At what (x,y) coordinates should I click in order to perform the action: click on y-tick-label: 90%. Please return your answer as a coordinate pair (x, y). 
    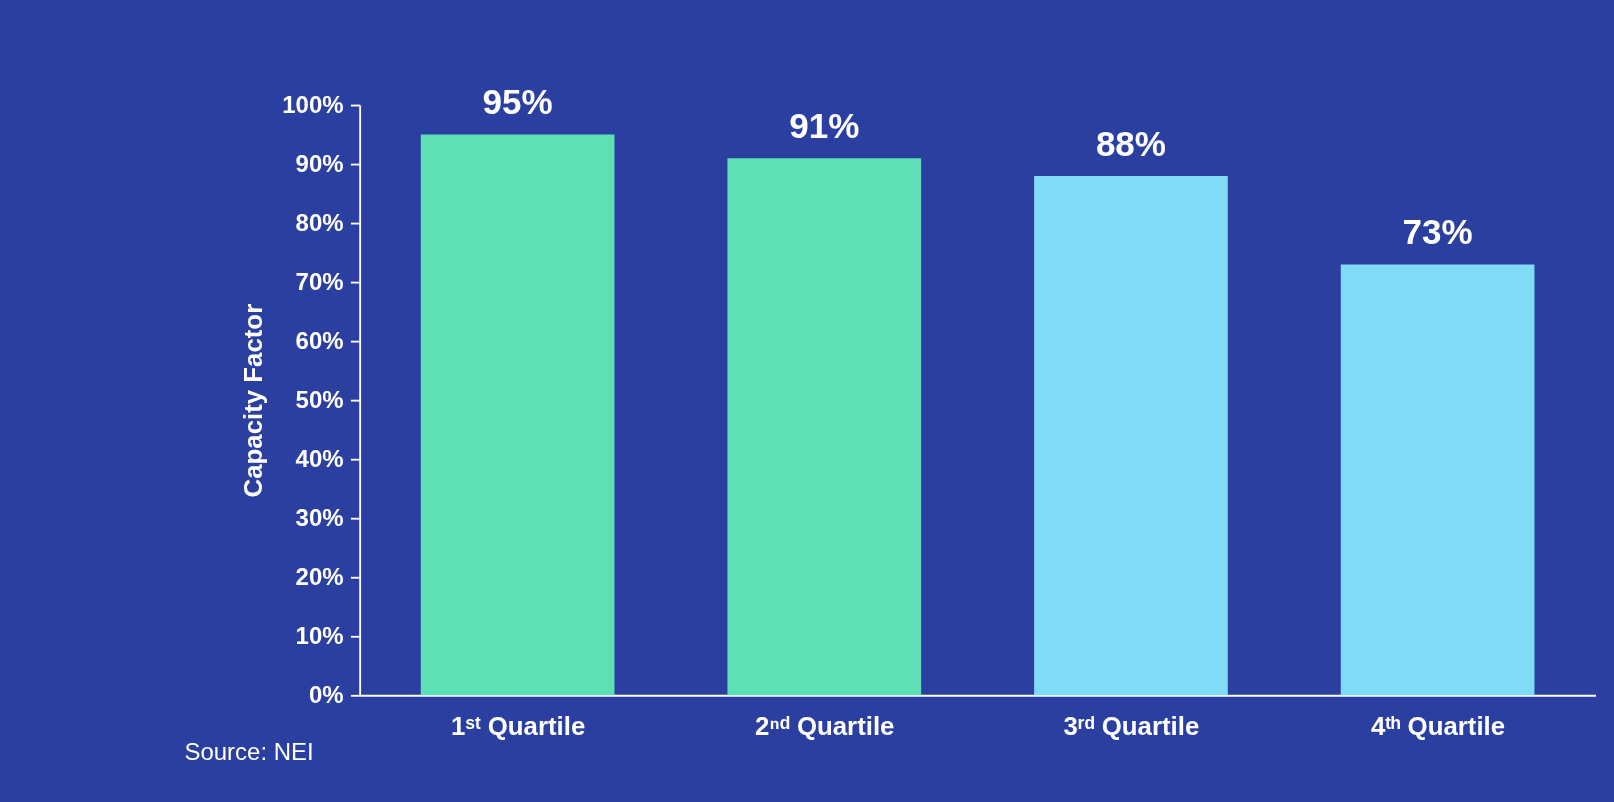
    Looking at the image, I should click on (319, 163).